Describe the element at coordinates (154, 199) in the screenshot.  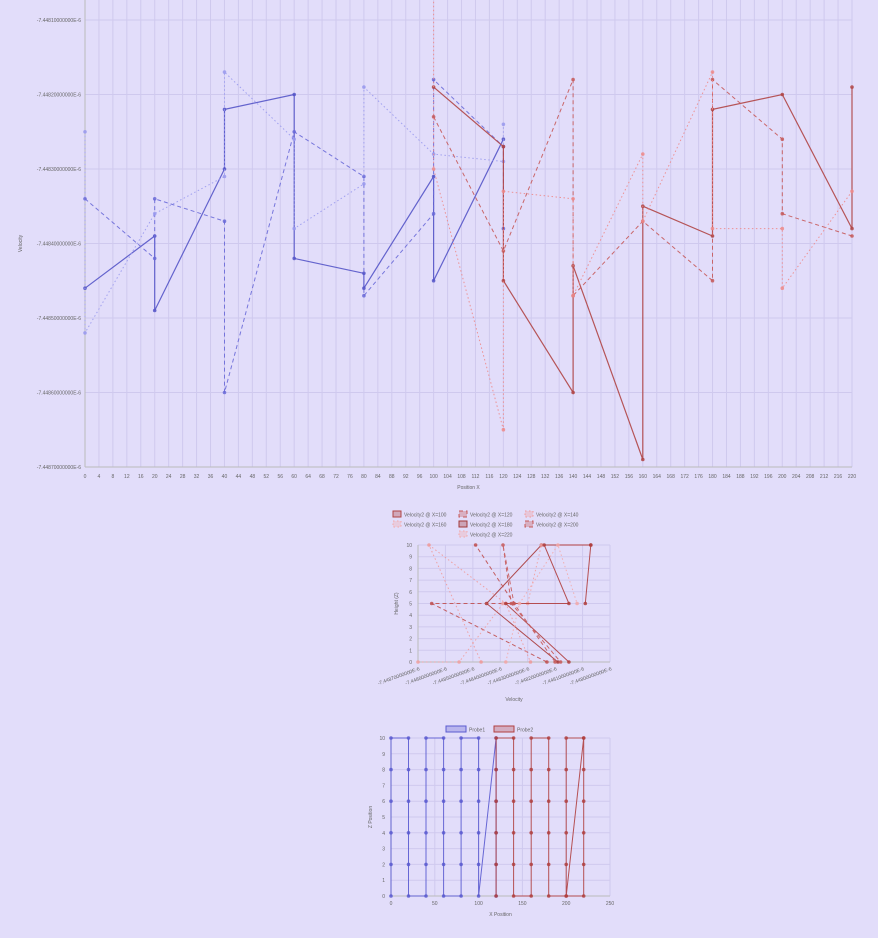
I see `series-probe1-dashed-point` at that location.